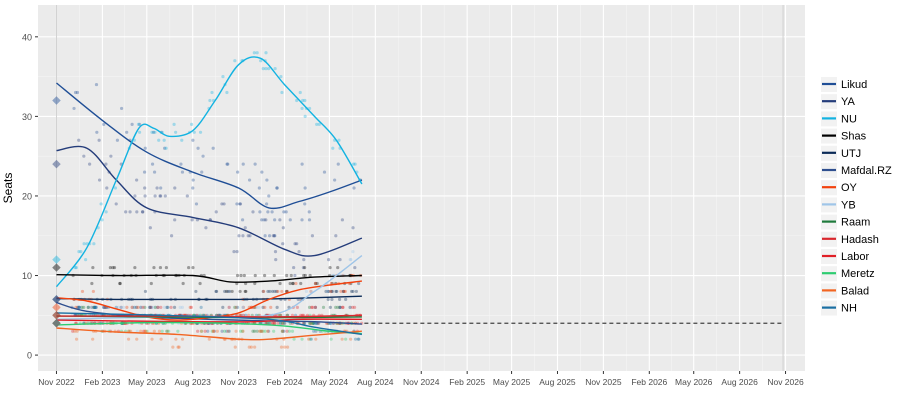 The height and width of the screenshot is (405, 900). I want to click on trend-line-meretz, so click(209, 328).